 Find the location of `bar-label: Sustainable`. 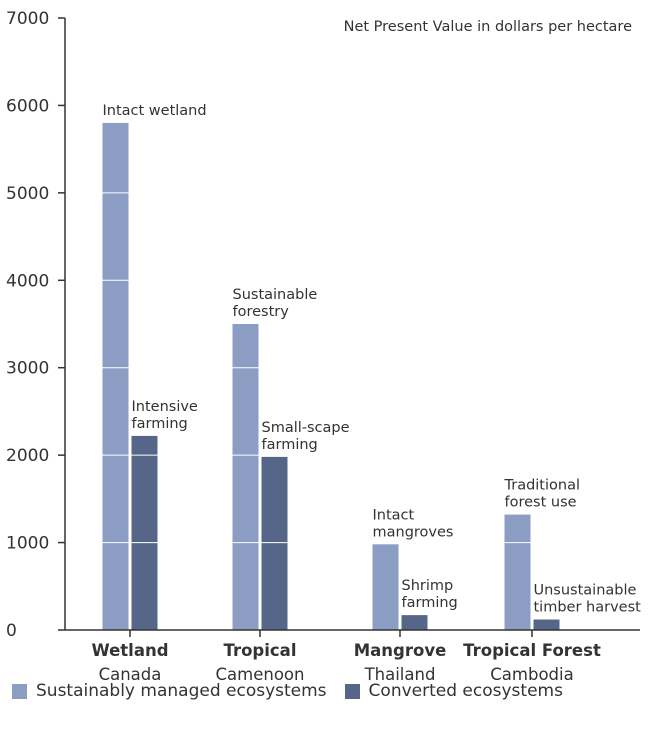

bar-label: Sustainable is located at coordinates (275, 295).